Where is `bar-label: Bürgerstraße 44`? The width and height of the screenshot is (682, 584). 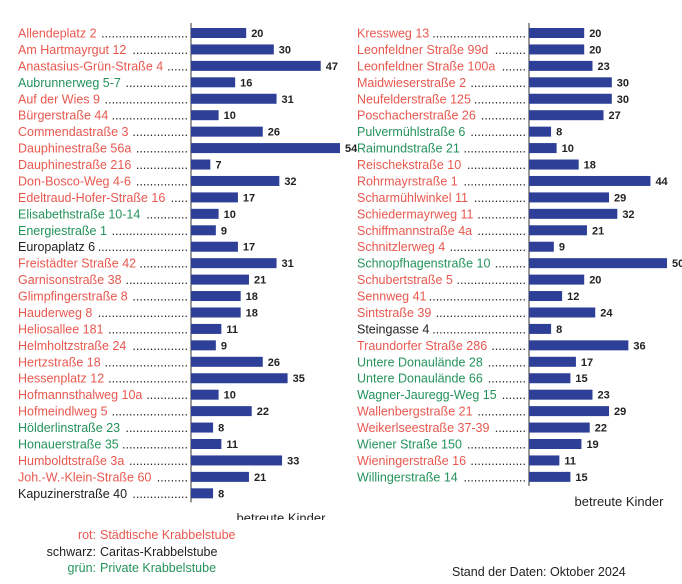
bar-label: Bürgerstraße 44 is located at coordinates (63, 116).